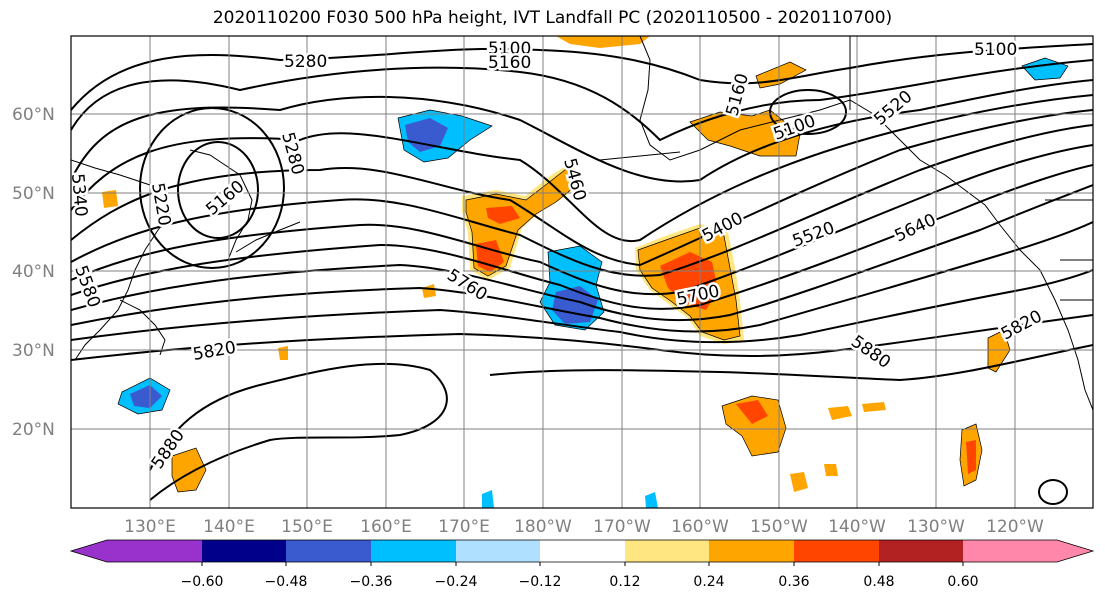  Describe the element at coordinates (33, 351) in the screenshot. I see `lat-label: 30°N` at that location.